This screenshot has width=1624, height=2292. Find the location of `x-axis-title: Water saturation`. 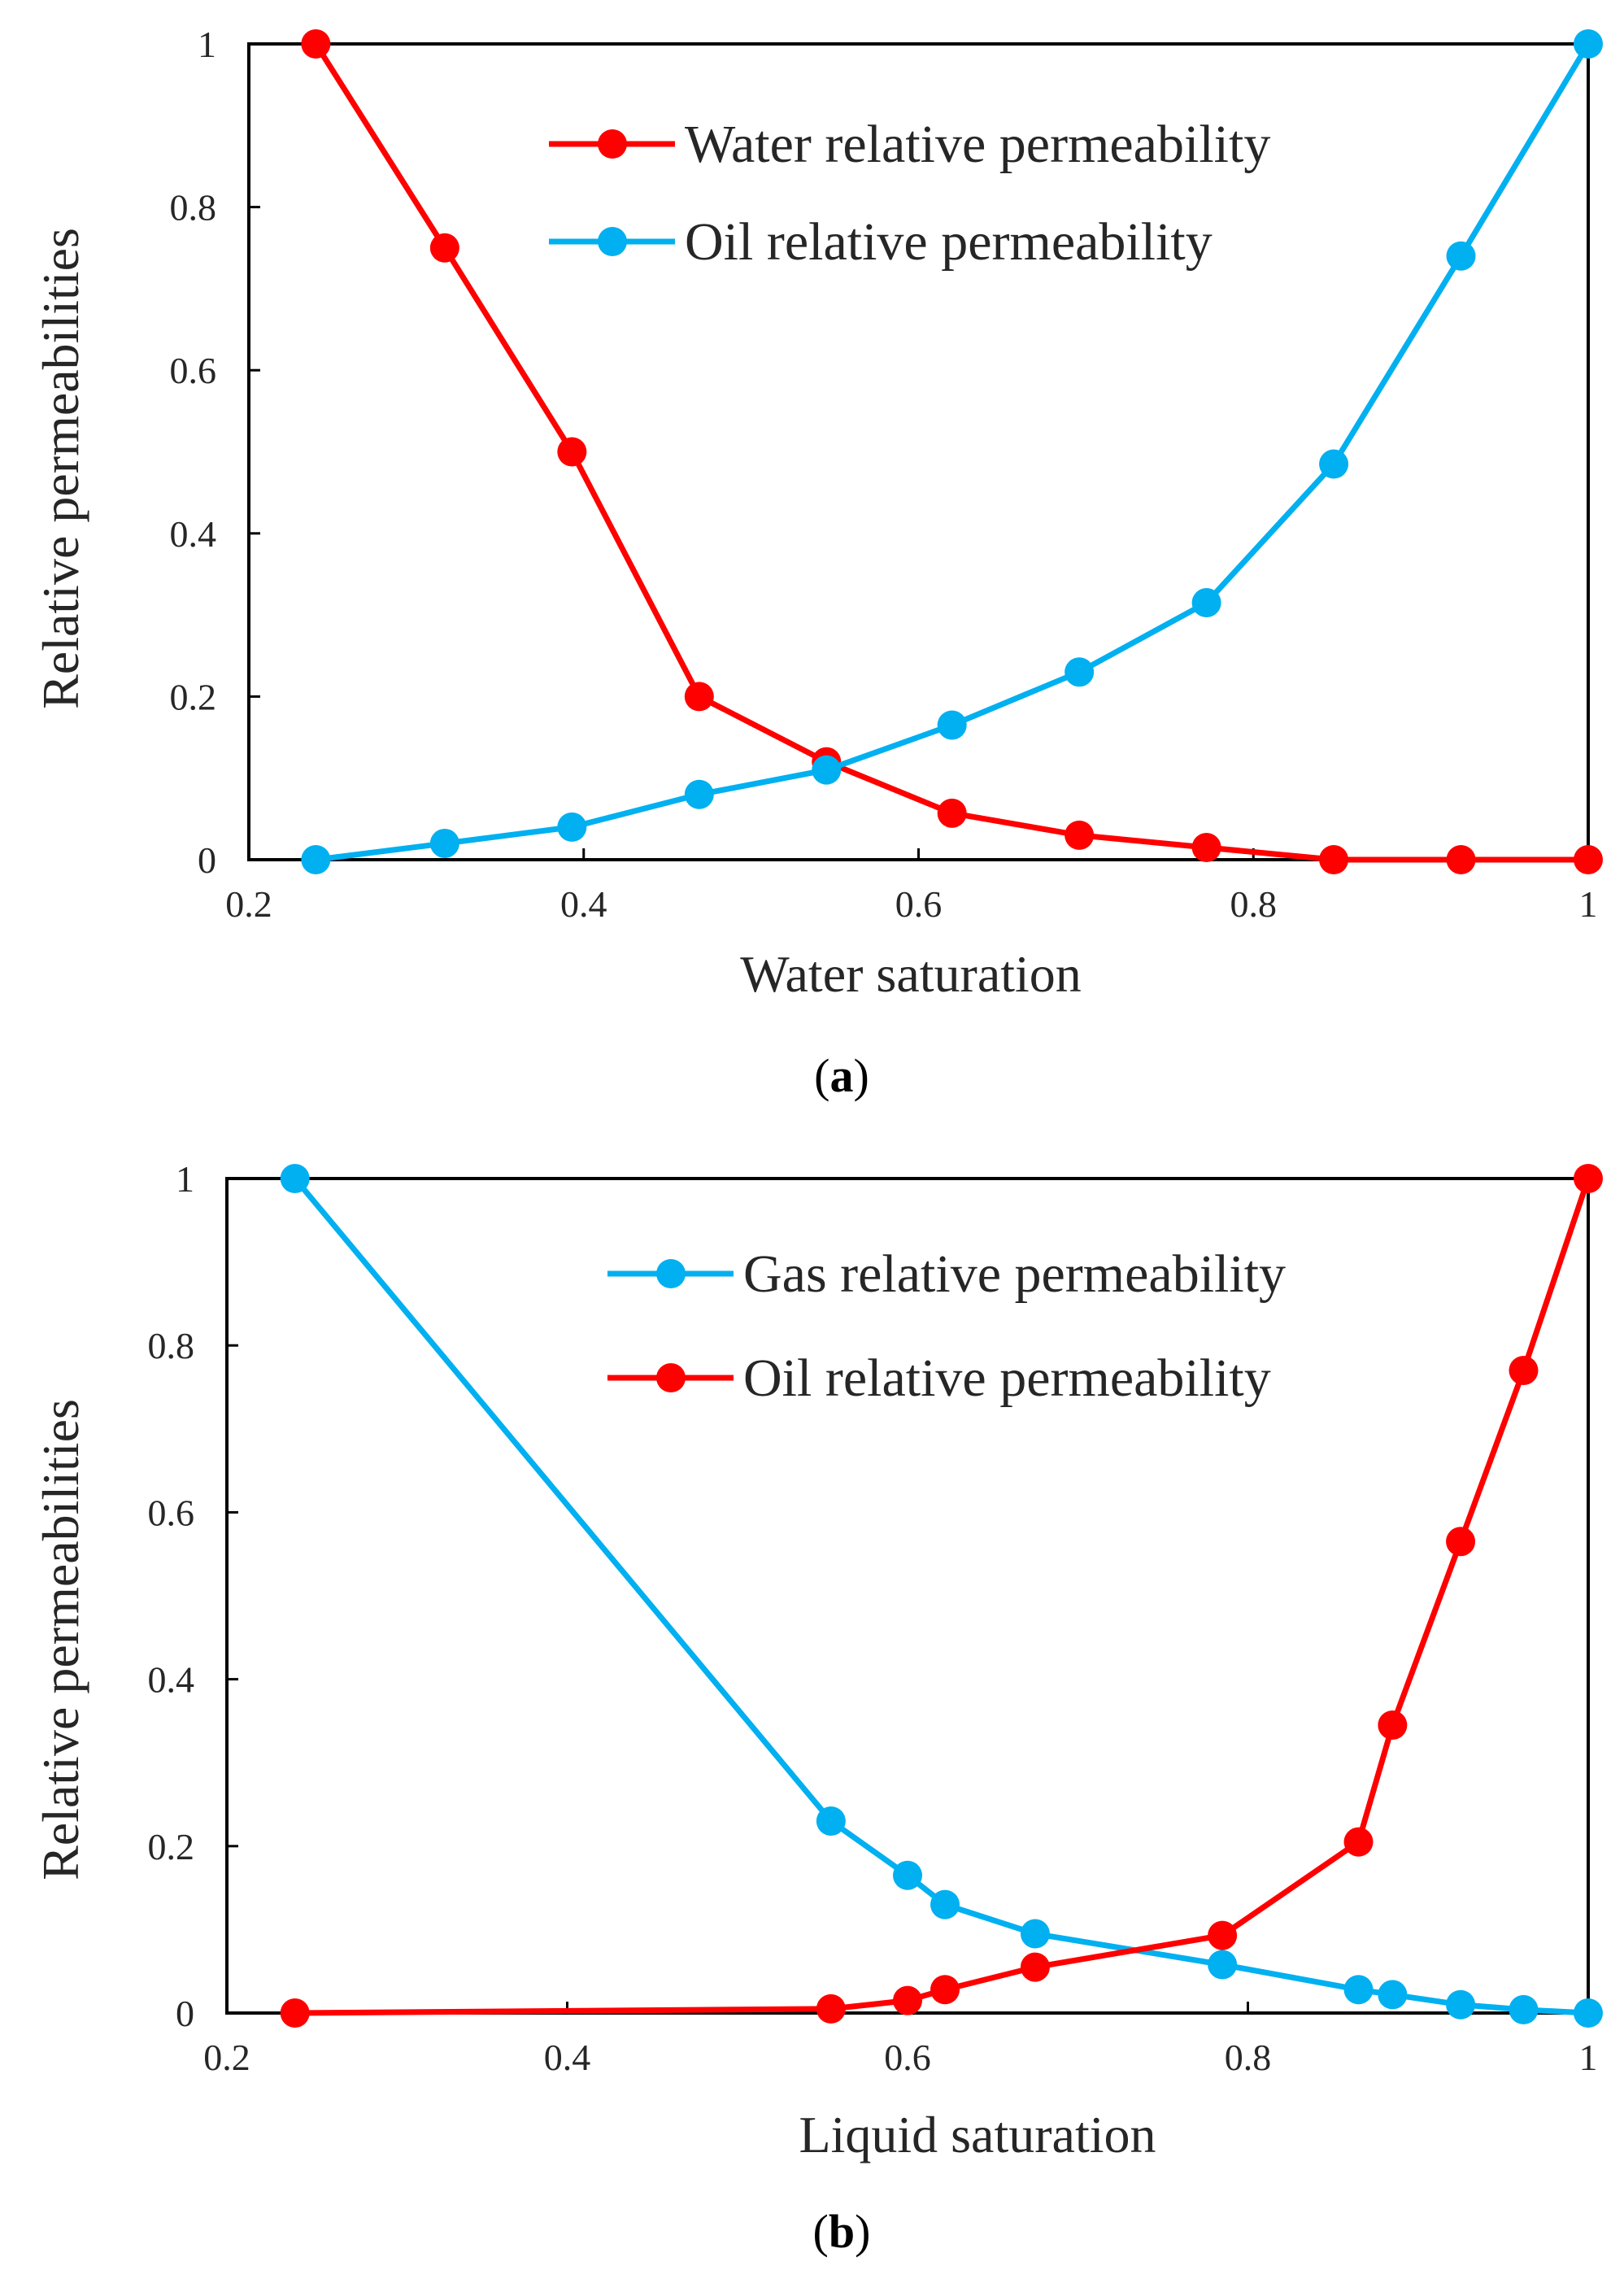

x-axis-title: Water saturation is located at coordinates (911, 974).